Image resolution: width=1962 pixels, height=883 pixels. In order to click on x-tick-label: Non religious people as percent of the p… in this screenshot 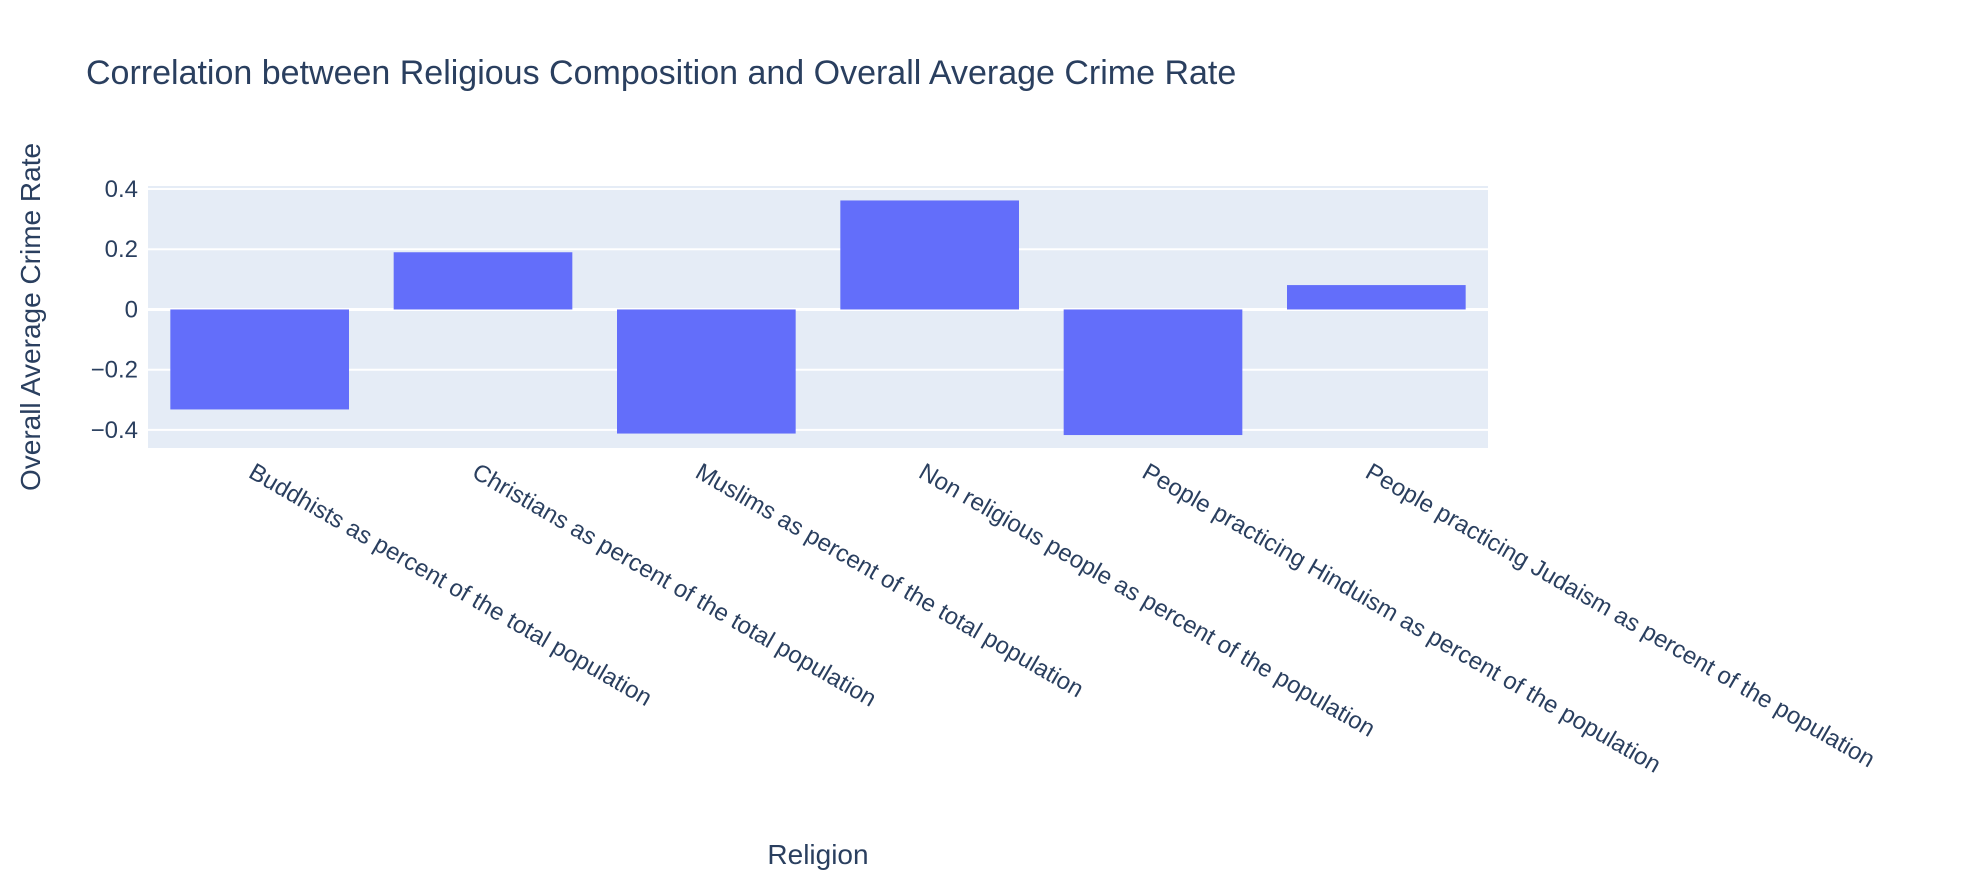, I will do `click(1146, 600)`.